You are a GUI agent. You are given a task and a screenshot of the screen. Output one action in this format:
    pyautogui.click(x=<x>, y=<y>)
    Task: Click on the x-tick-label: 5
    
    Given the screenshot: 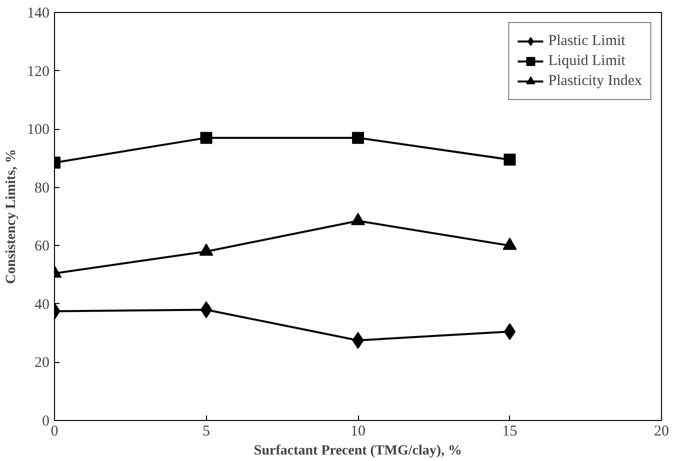 What is the action you would take?
    pyautogui.click(x=206, y=432)
    